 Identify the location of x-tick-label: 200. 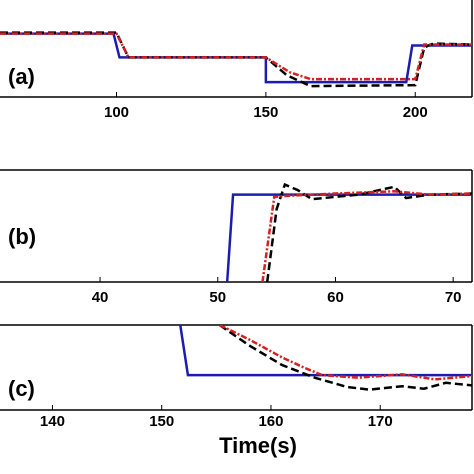
(415, 112).